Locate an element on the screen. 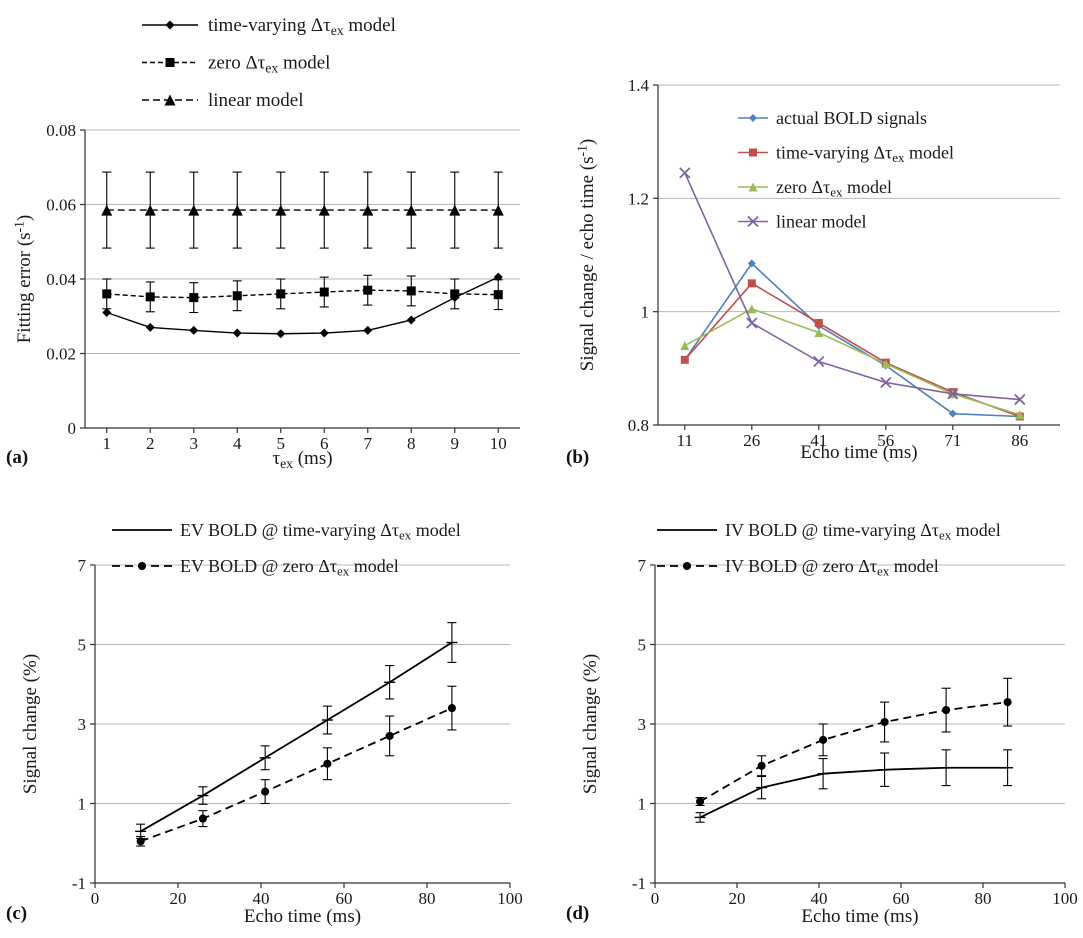 The image size is (1083, 938). y-tick-label: 7 is located at coordinates (642, 565).